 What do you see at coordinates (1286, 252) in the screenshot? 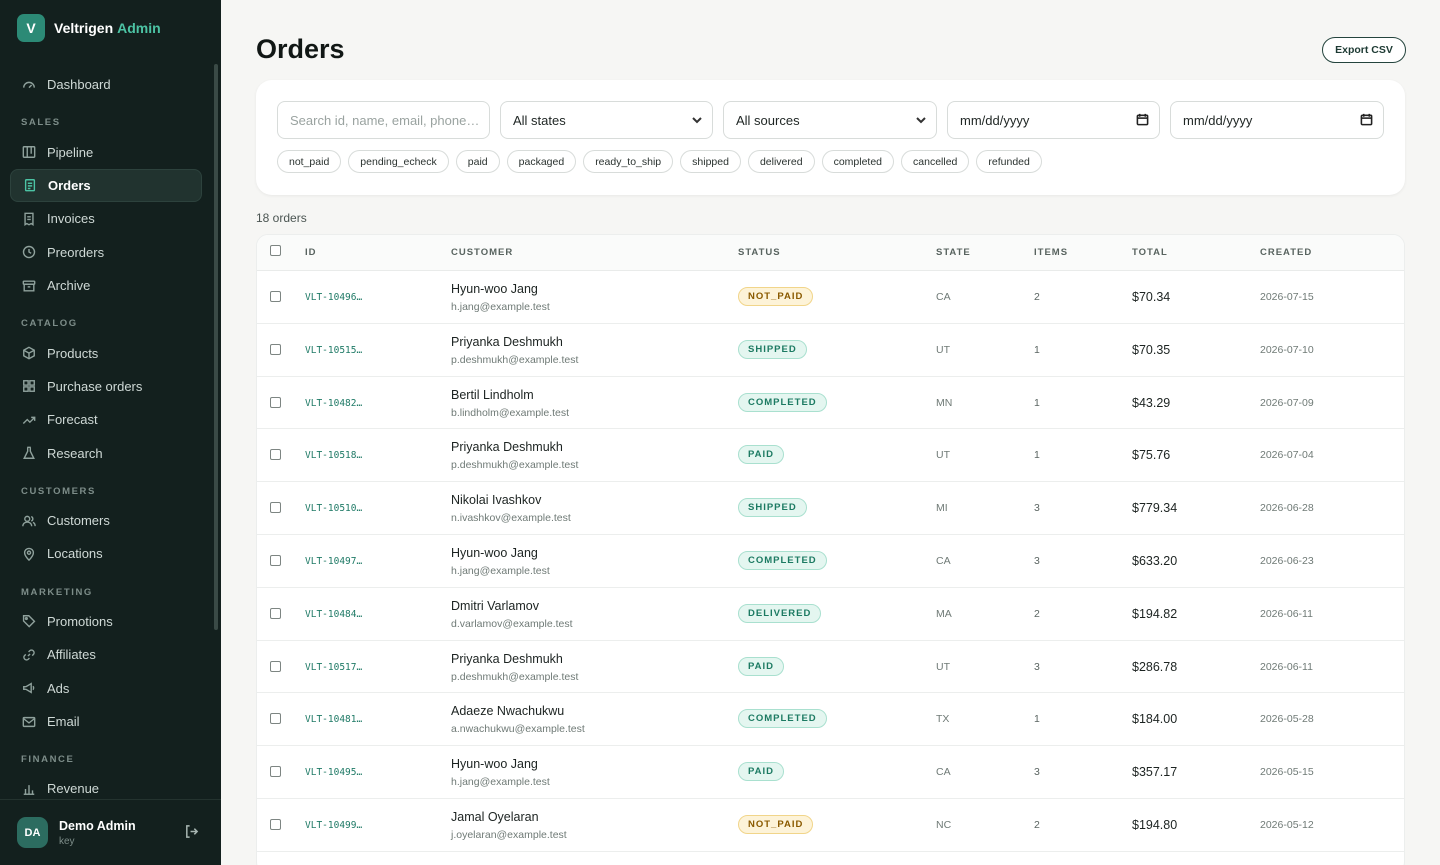
I see `column-header-created: CREATED` at bounding box center [1286, 252].